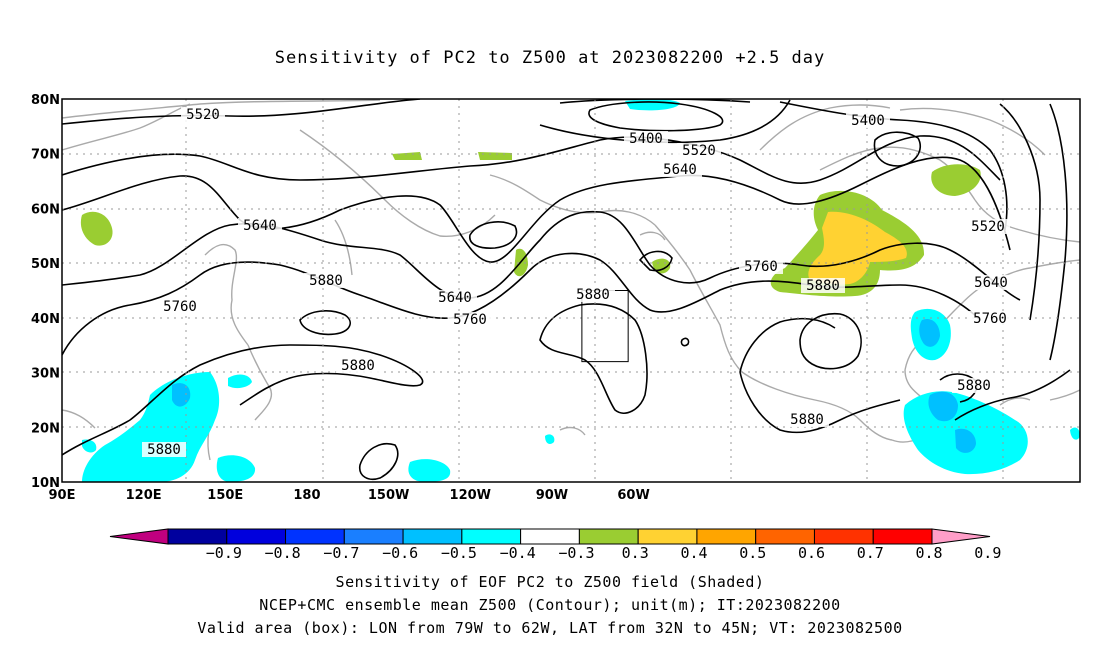  What do you see at coordinates (62, 495) in the screenshot?
I see `lon-label: 90E` at bounding box center [62, 495].